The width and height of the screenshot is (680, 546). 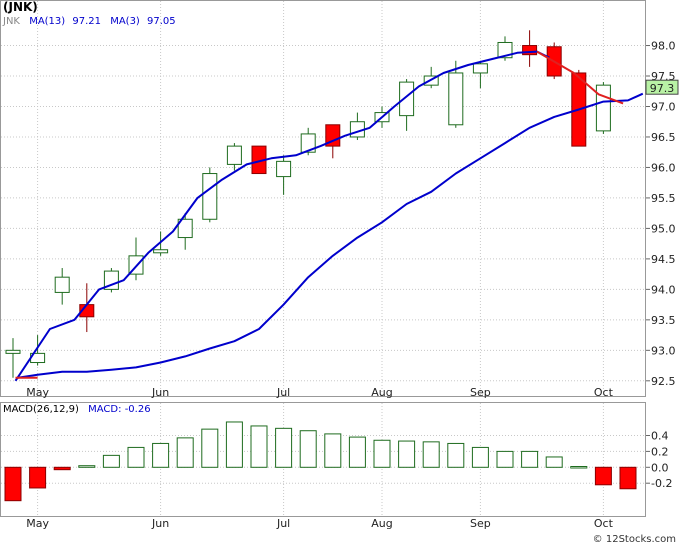 What do you see at coordinates (580, 77) in the screenshot?
I see `ma3-down-segment` at bounding box center [580, 77].